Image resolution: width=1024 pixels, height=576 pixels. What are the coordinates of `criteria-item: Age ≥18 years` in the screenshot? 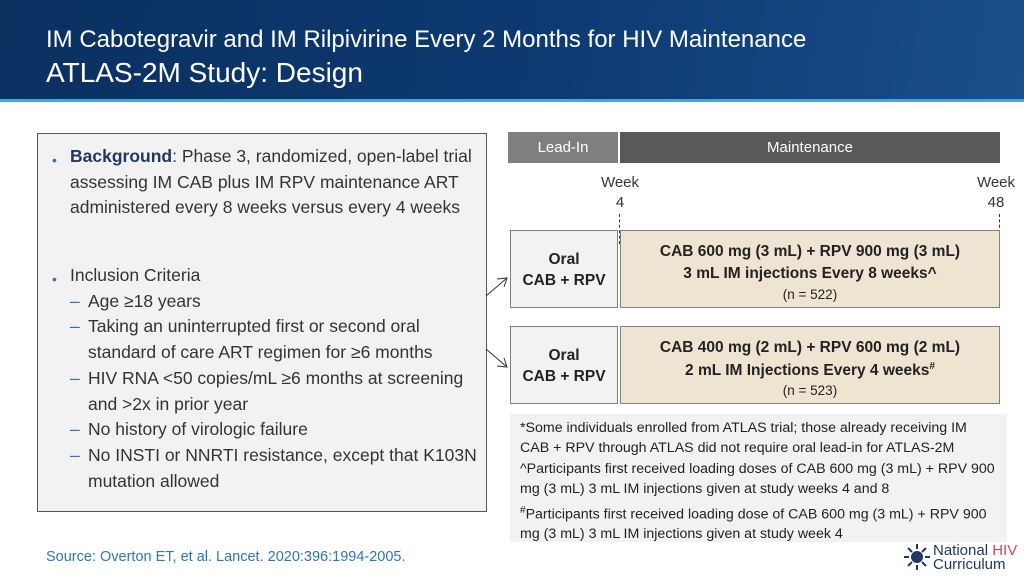 It's located at (144, 301).